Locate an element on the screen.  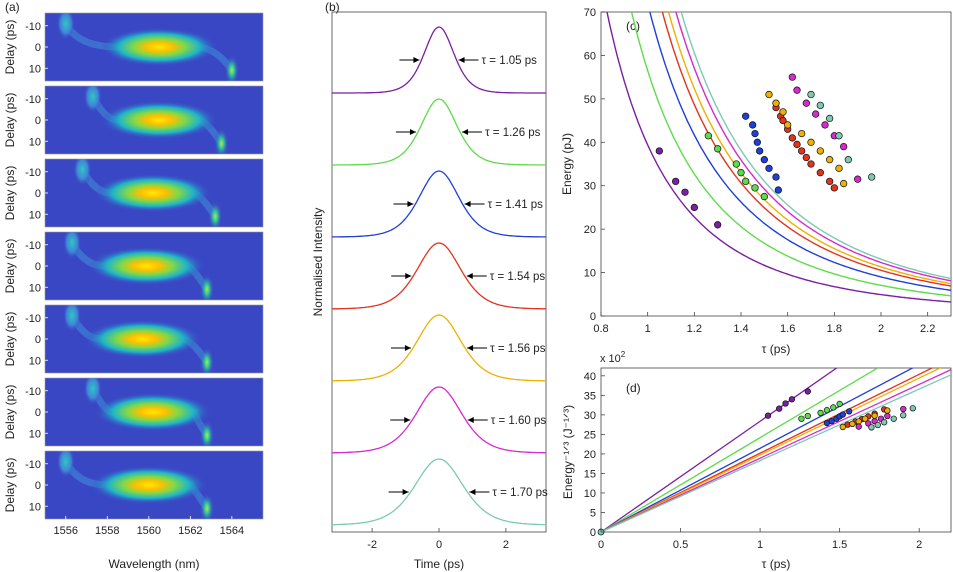
panel-b-y-axis-label: Normalised Intensity is located at coordinates (318, 262).